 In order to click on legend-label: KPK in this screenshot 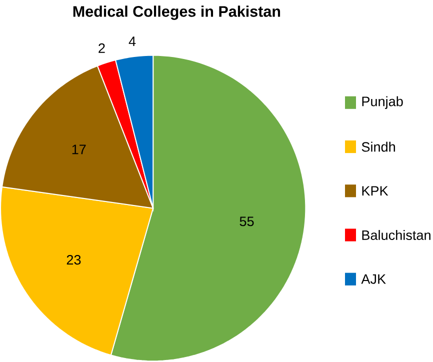, I will do `click(375, 191)`.